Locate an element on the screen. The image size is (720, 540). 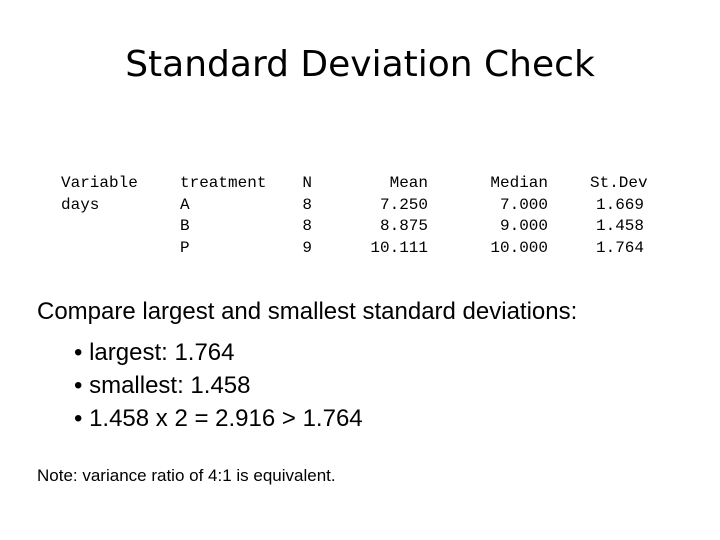
median-column: Median 7.000 9.000 10.000 is located at coordinates (510, 216).